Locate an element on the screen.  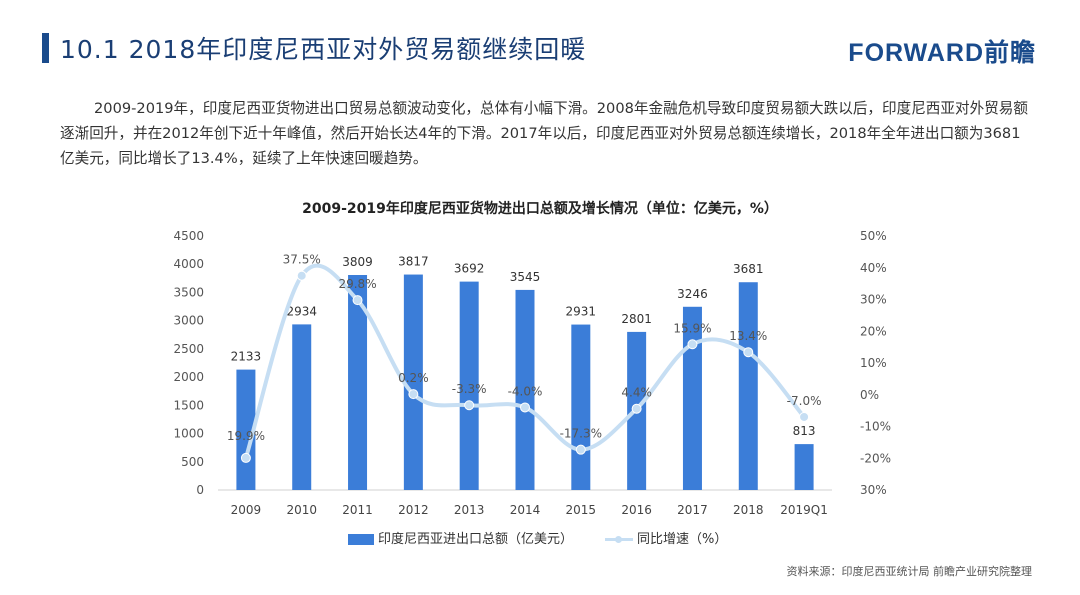
growth-rate-label: 15.9% is located at coordinates (692, 328).